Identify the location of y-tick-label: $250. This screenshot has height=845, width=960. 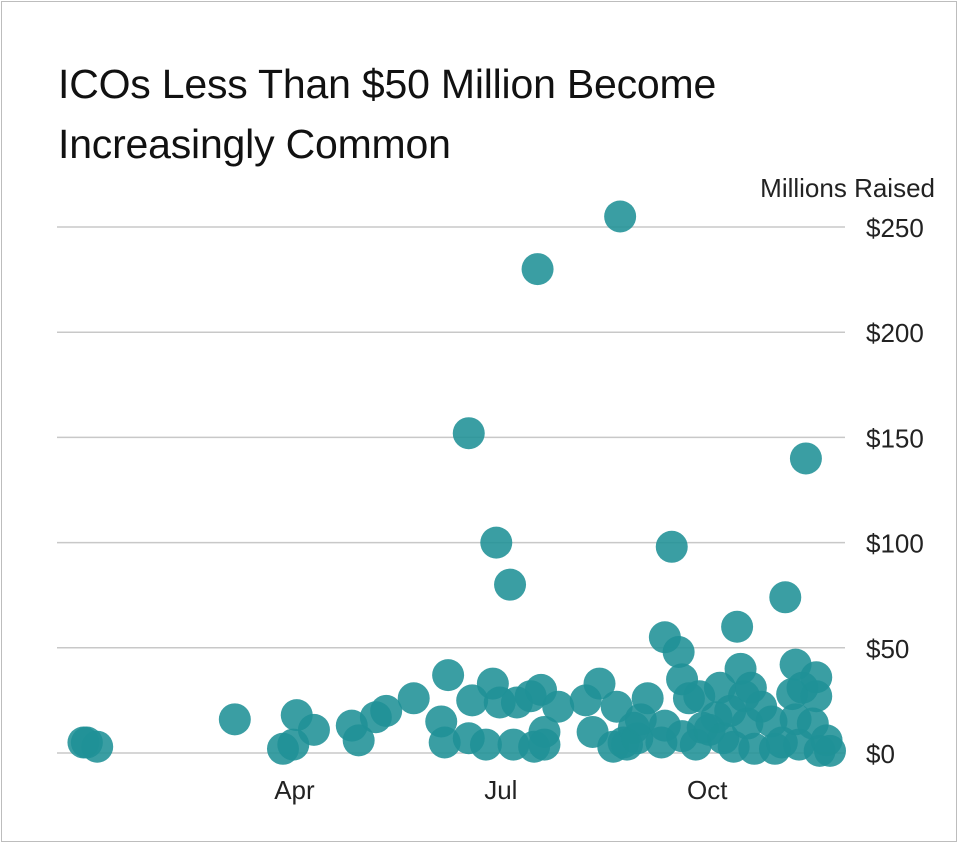
(895, 228).